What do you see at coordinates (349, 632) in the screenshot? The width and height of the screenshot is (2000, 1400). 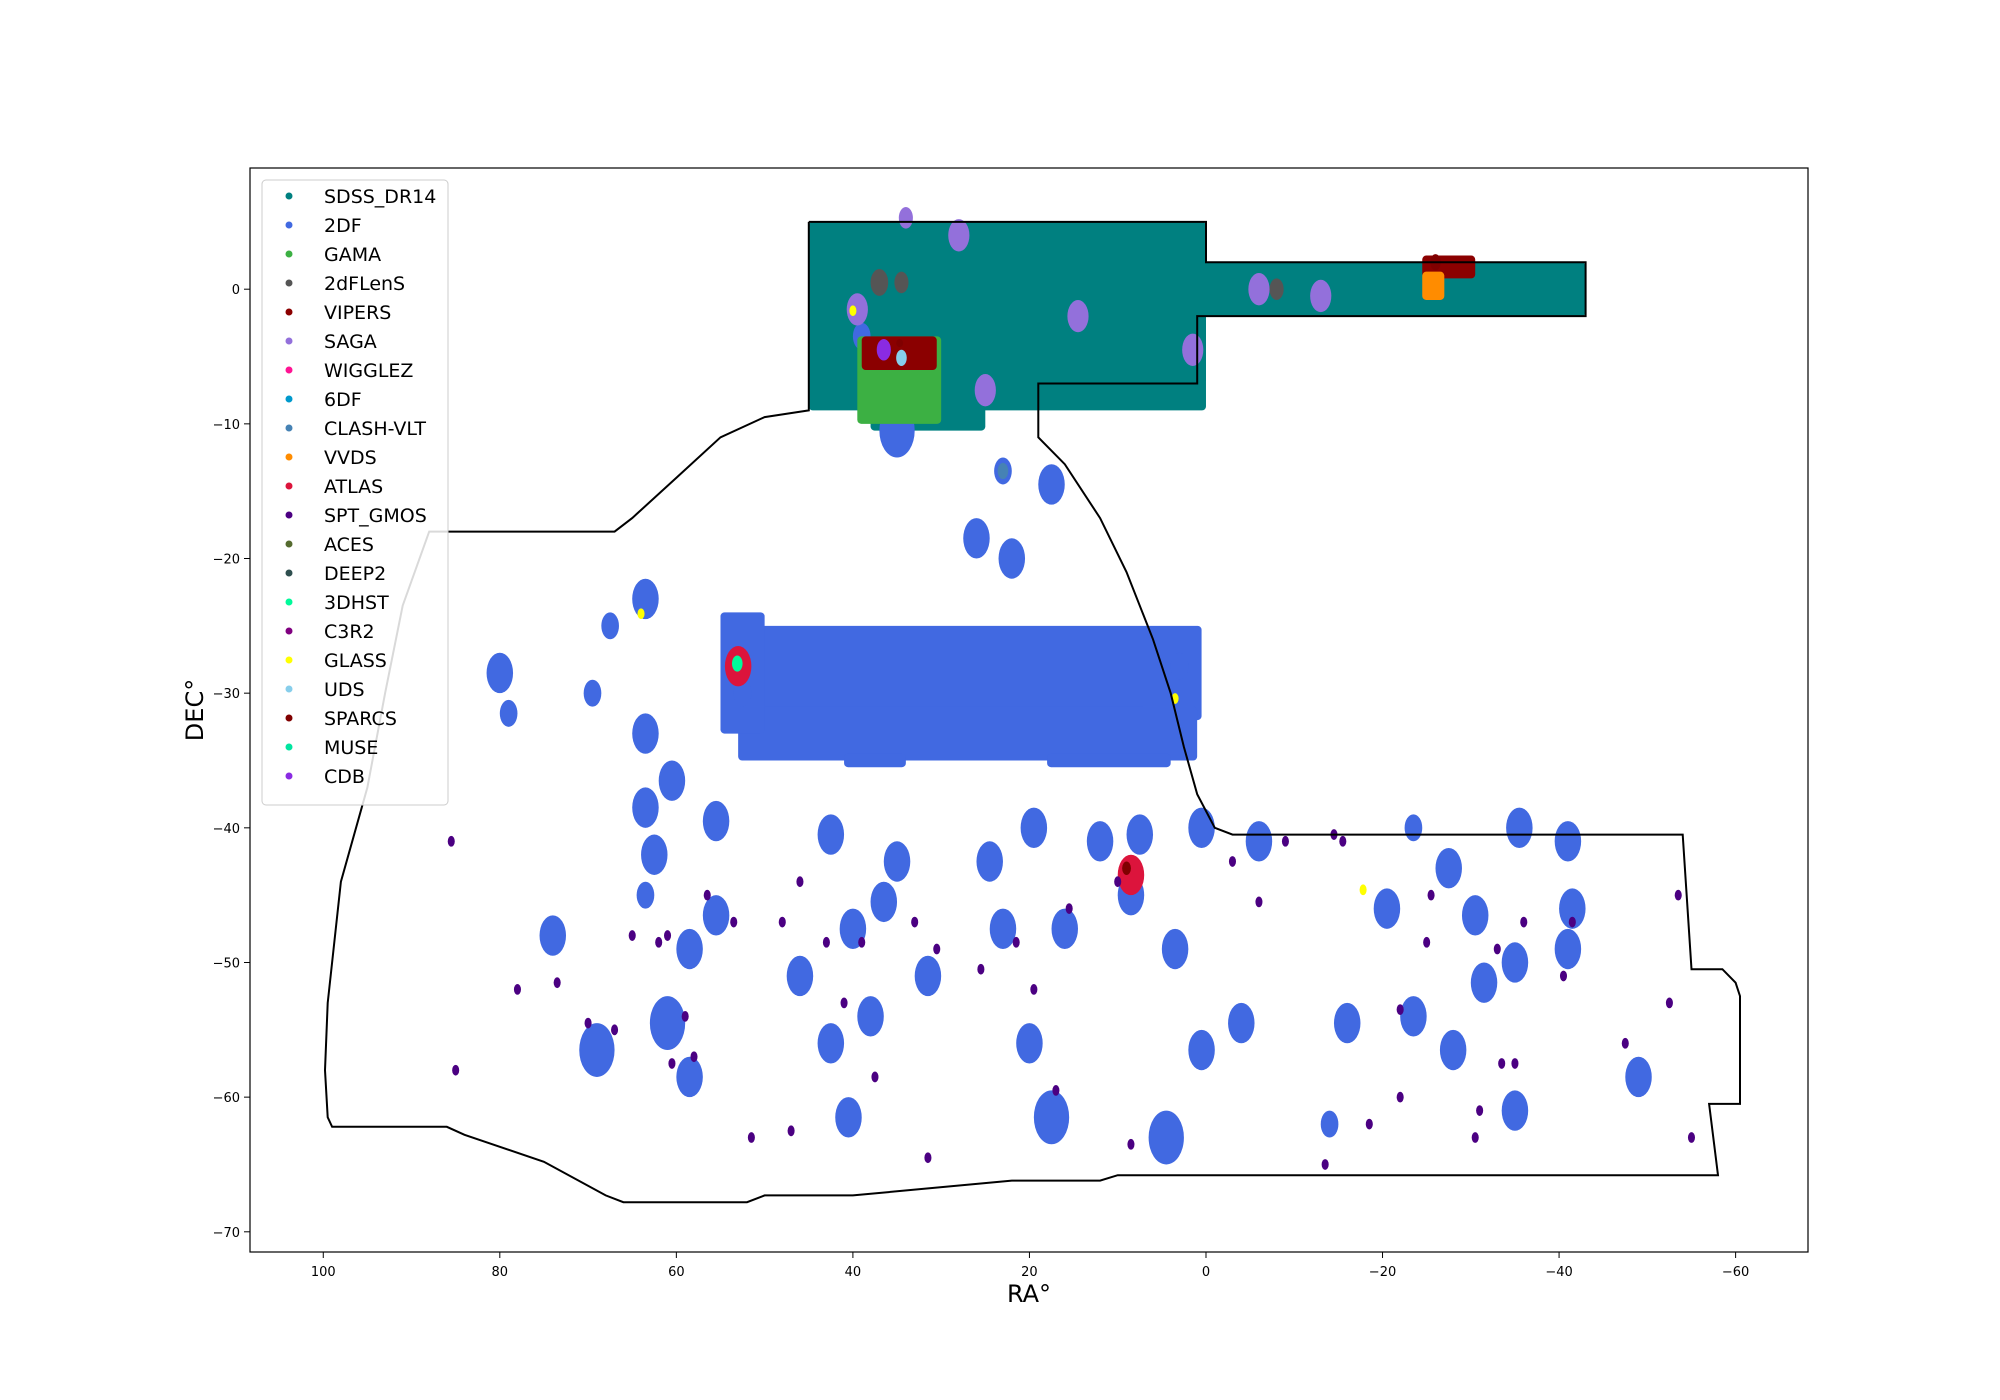 I see `legend-label-c3r2: C3R2` at bounding box center [349, 632].